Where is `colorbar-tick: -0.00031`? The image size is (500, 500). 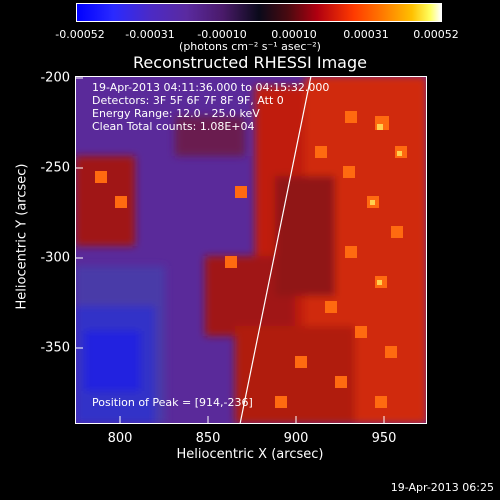
colorbar-tick: -0.00031 is located at coordinates (150, 34).